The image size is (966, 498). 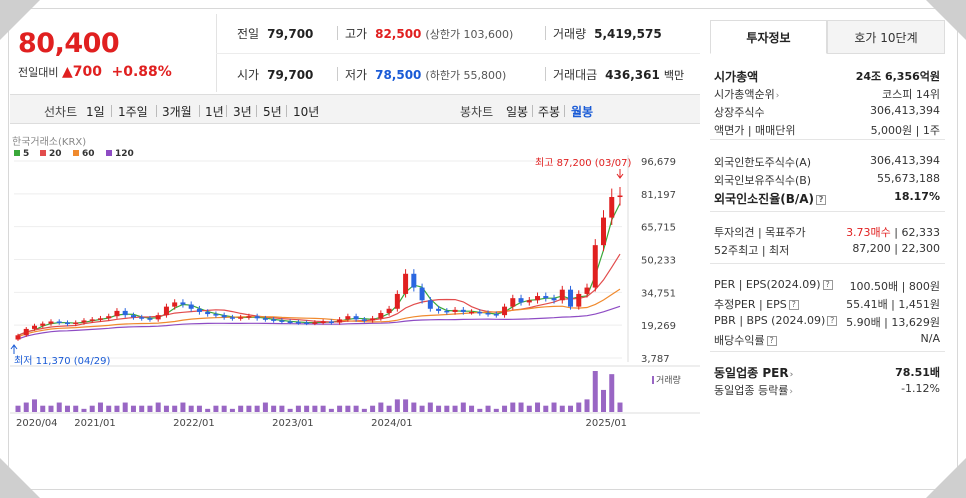 What do you see at coordinates (827, 340) in the screenshot?
I see `dividend-row: 배당수익률? N/A` at bounding box center [827, 340].